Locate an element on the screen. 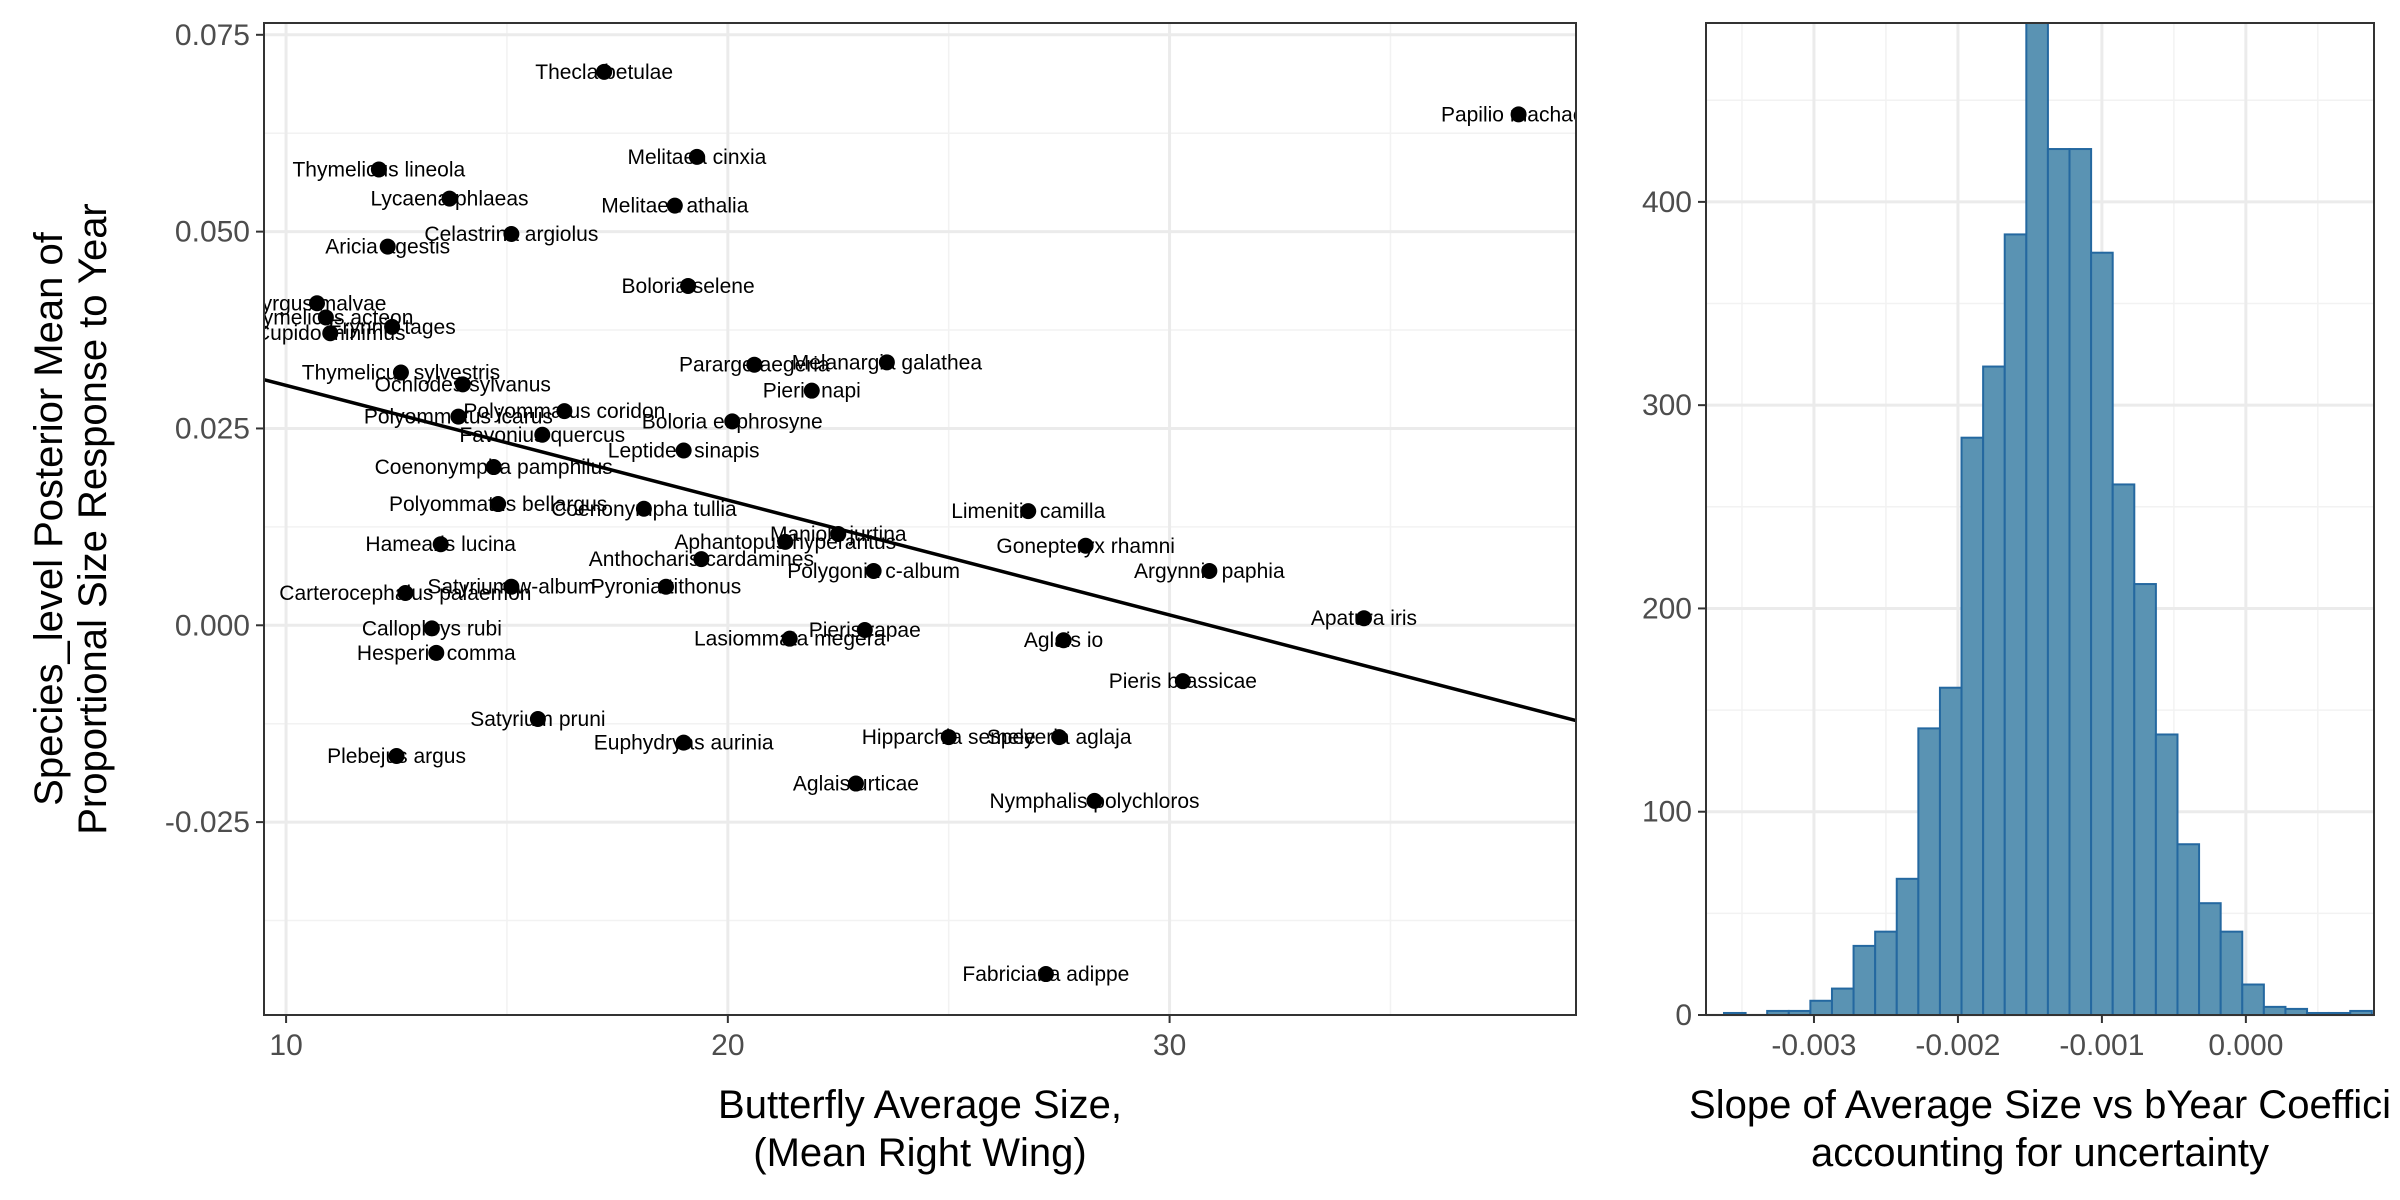  point-label-nymphalis-polychloros: Nymphalis polychloros is located at coordinates (1094, 801).